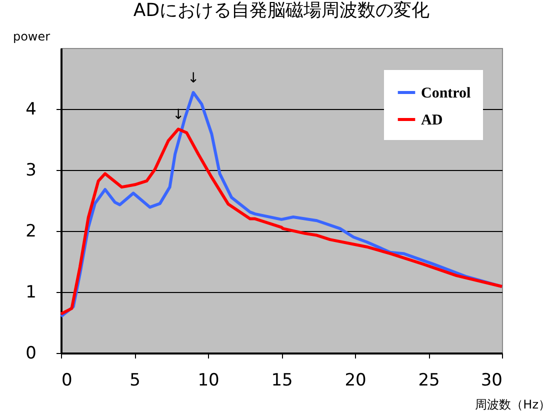  Describe the element at coordinates (429, 380) in the screenshot. I see `x-tick-label: 25` at that location.